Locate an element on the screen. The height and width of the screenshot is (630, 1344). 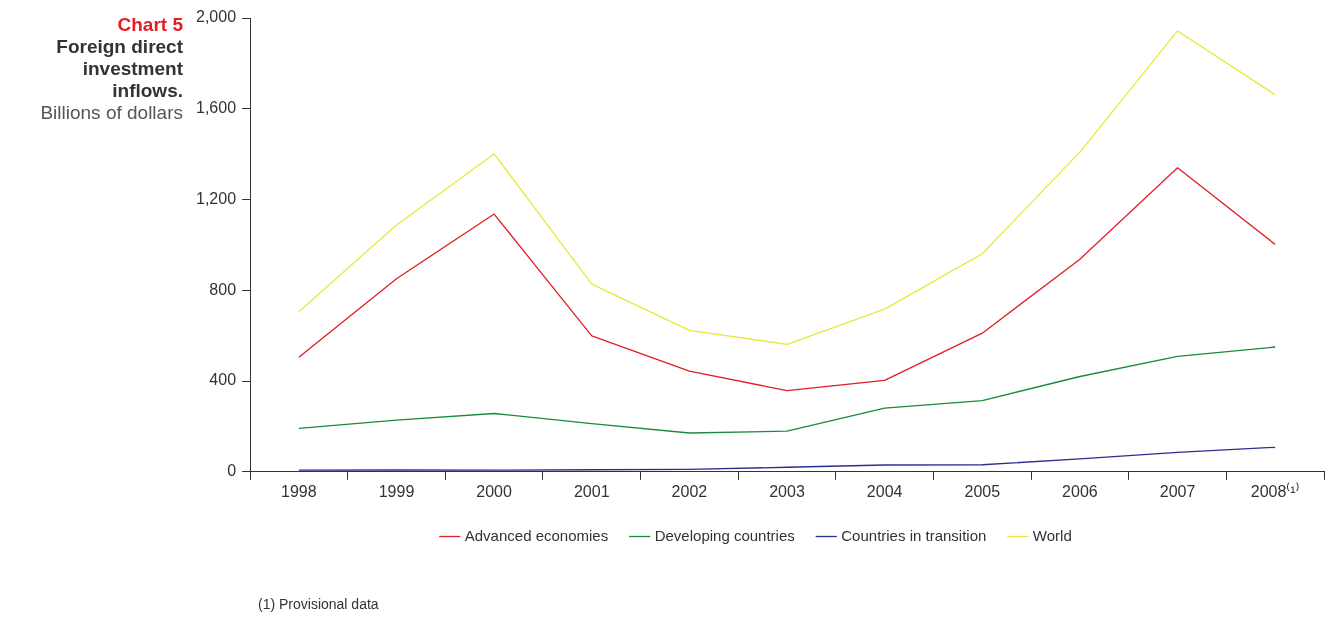
text: (1) Provisional data is located at coordinates (318, 604).